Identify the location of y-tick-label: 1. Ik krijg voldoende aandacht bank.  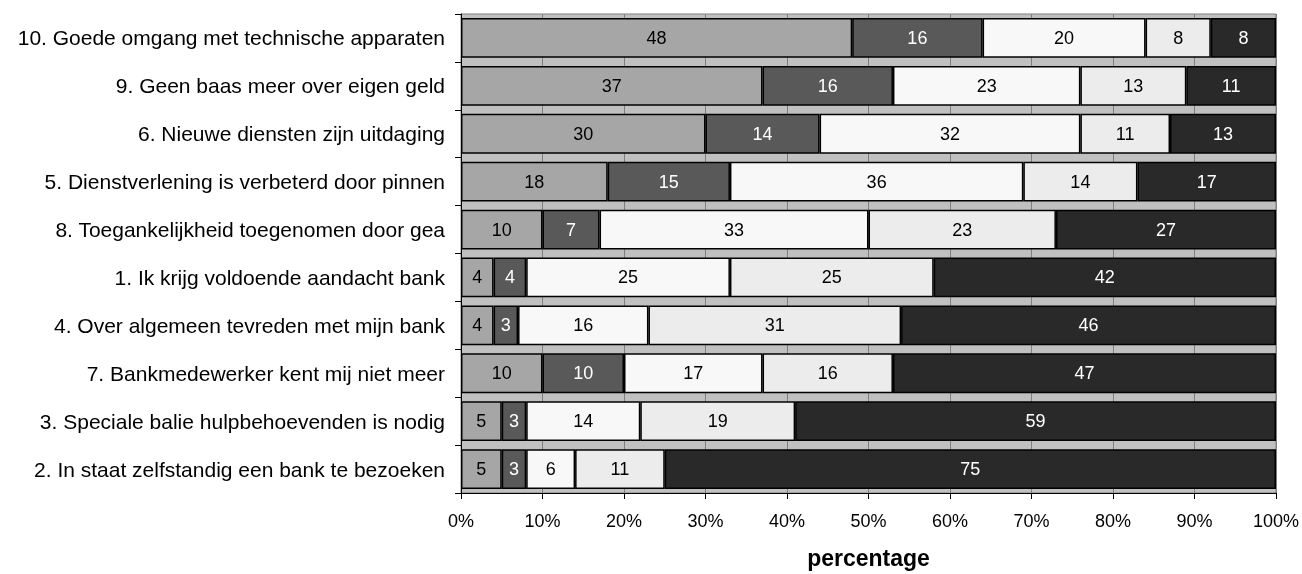
(280, 277).